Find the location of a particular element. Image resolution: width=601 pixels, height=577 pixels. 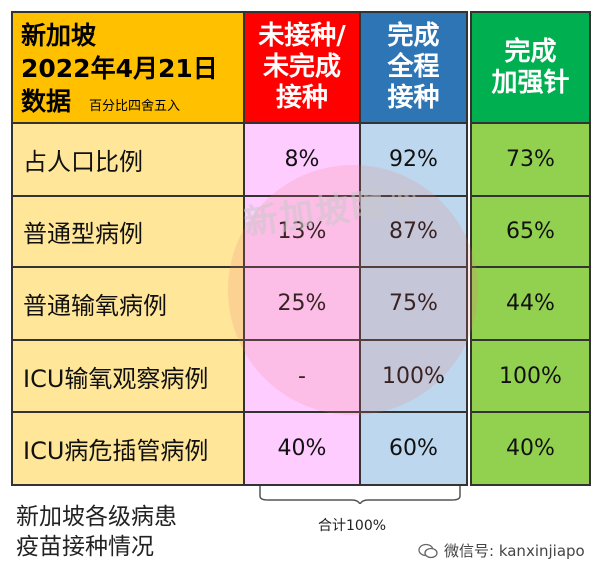

header-unvaccinated: 未接种/ 未完成 接种 is located at coordinates (302, 67).